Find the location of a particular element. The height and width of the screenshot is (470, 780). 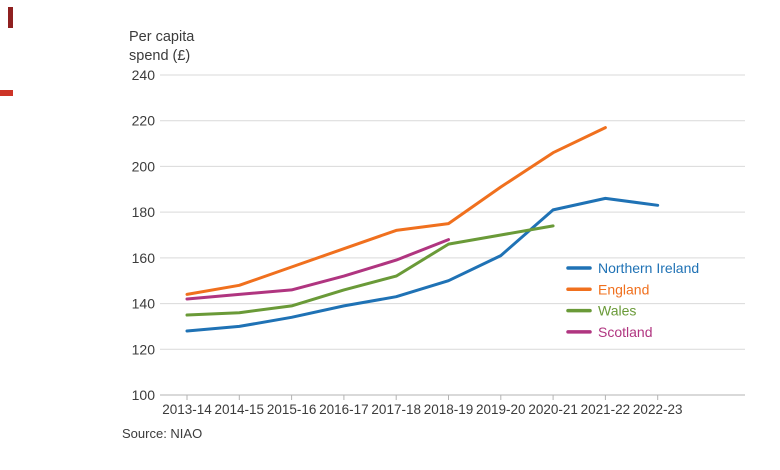

legend-label-wales: Wales is located at coordinates (617, 311).